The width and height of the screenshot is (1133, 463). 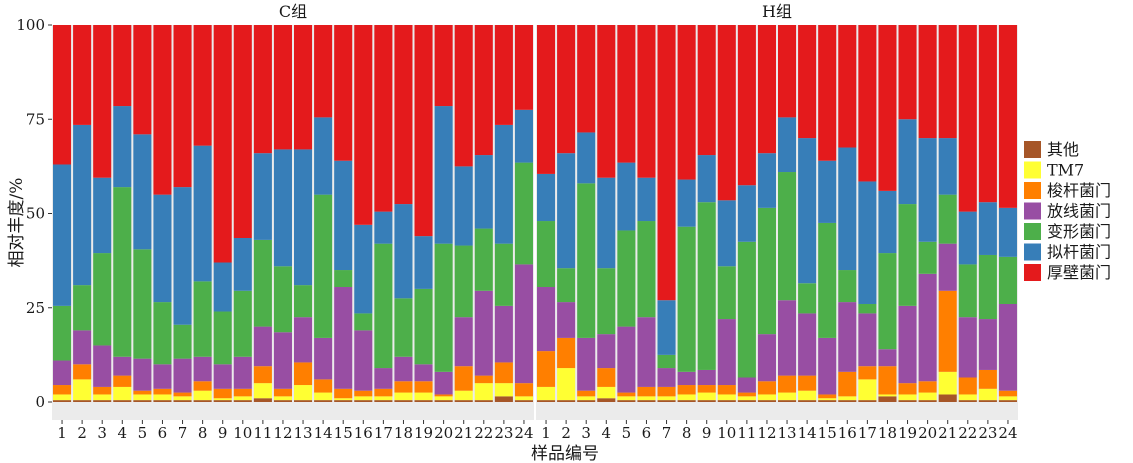 What do you see at coordinates (777, 12) in the screenshot?
I see `panel-strip` at bounding box center [777, 12].